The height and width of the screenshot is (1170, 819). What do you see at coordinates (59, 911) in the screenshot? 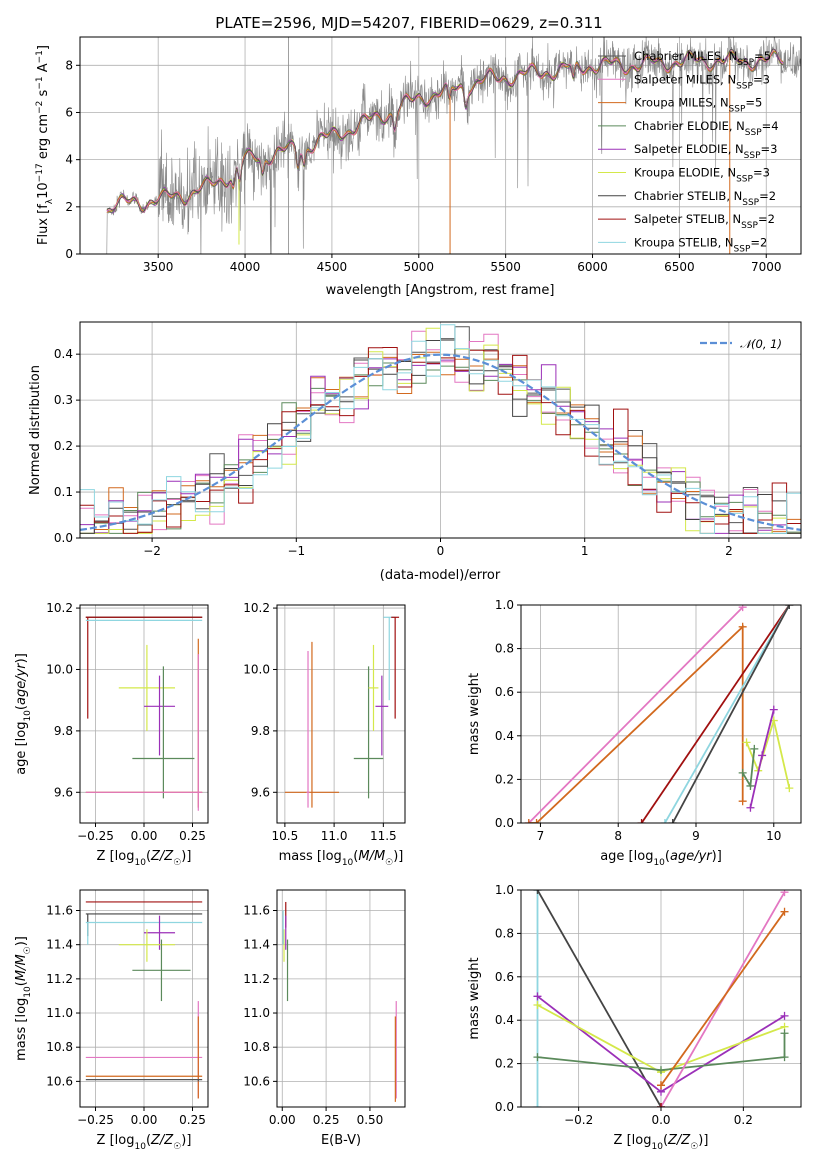
I see `y-tick-label: 11.6` at bounding box center [59, 911].